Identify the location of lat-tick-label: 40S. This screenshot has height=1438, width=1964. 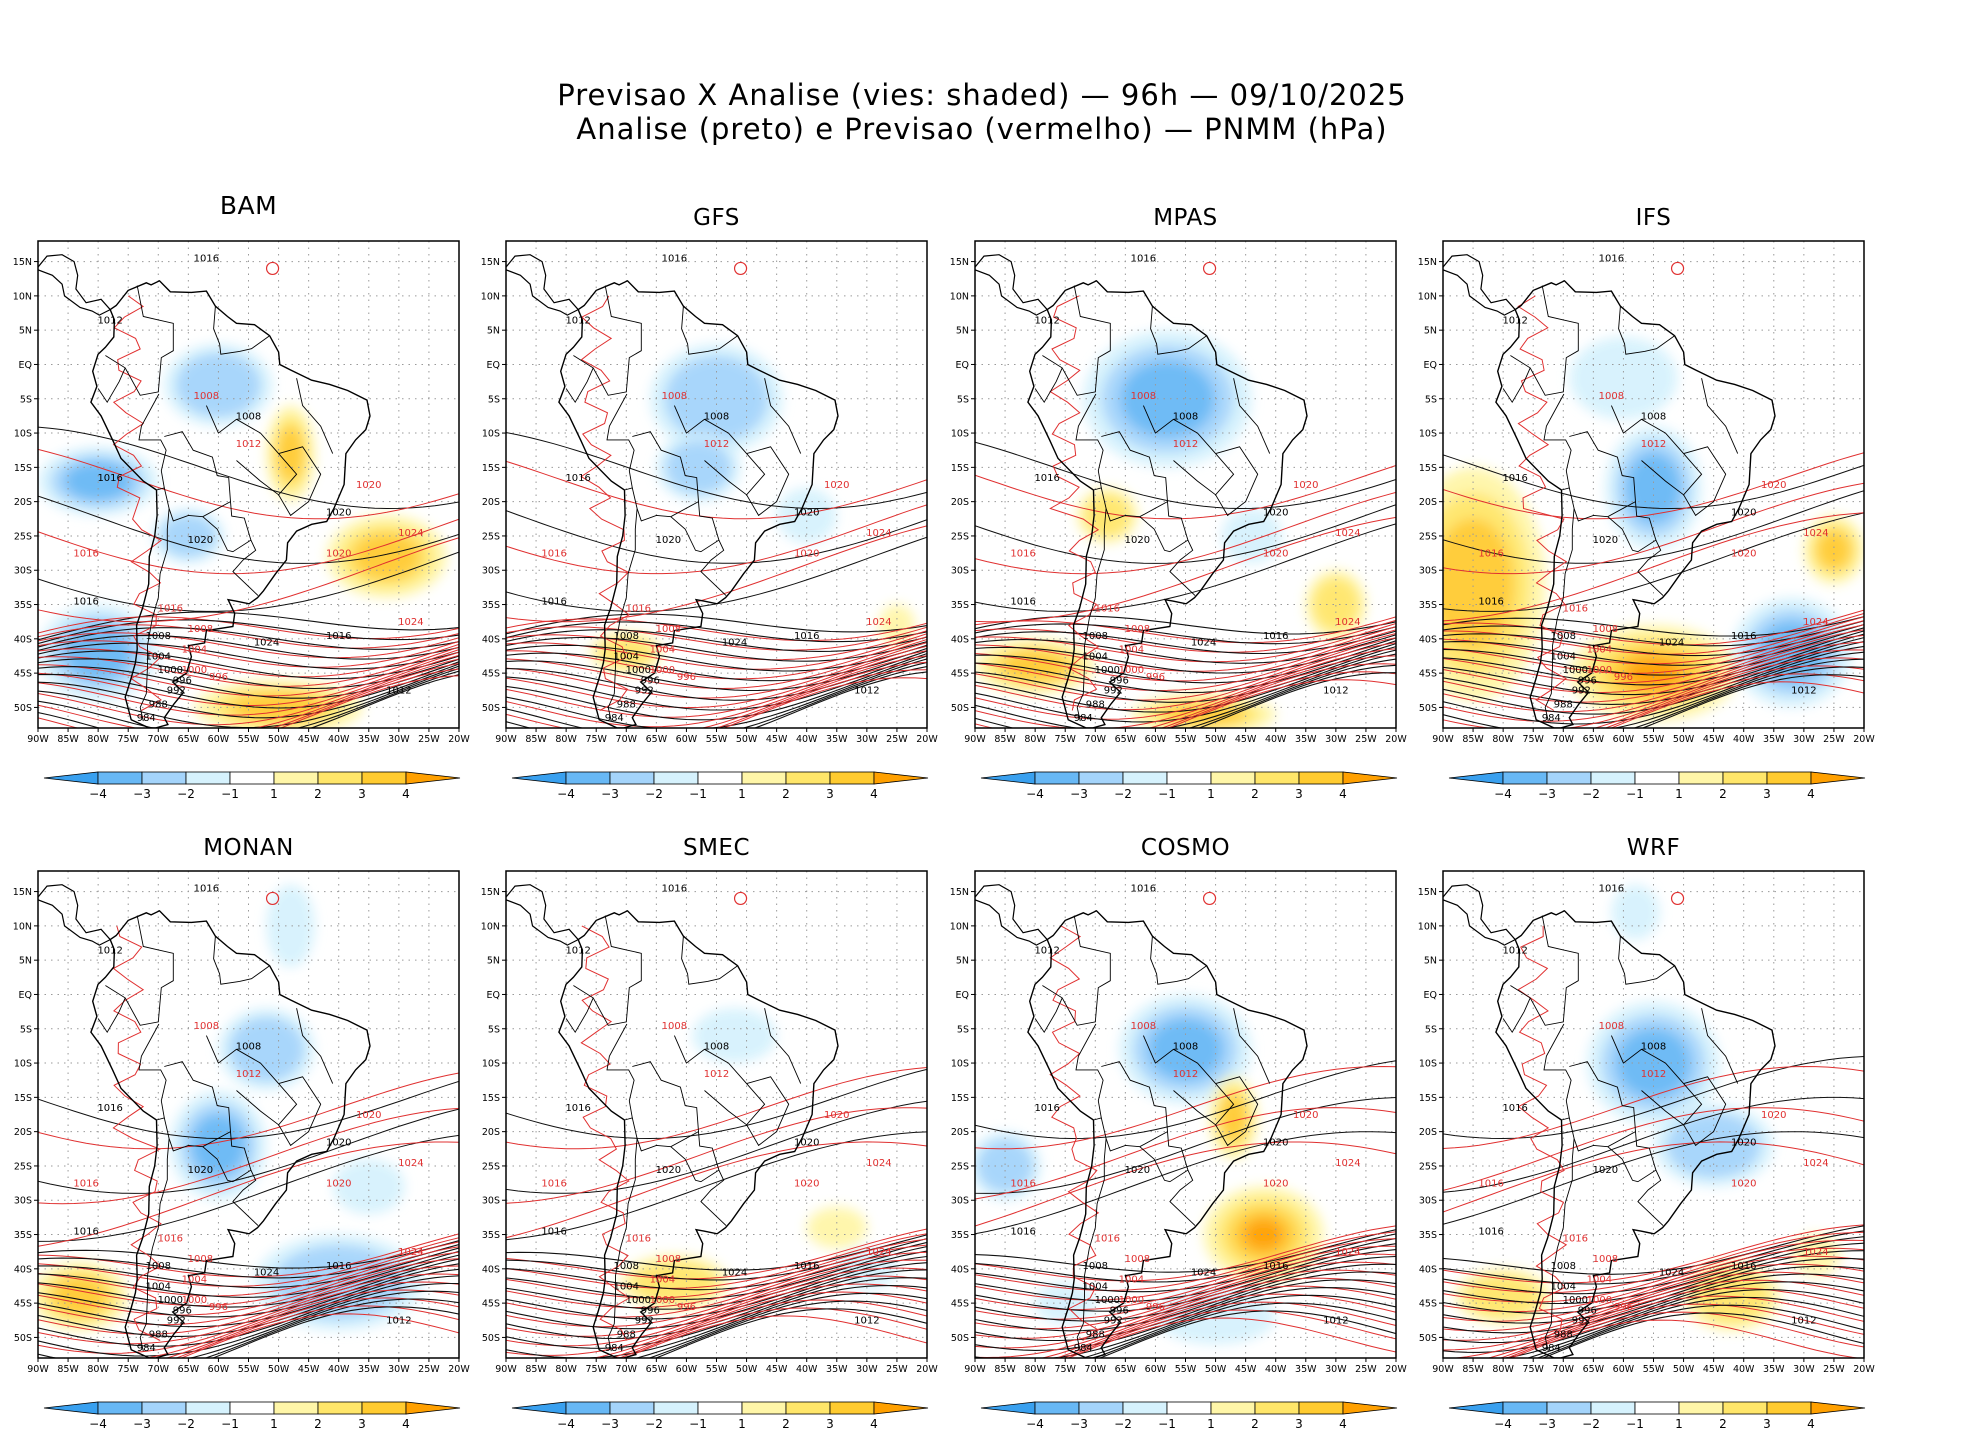
(23, 1269).